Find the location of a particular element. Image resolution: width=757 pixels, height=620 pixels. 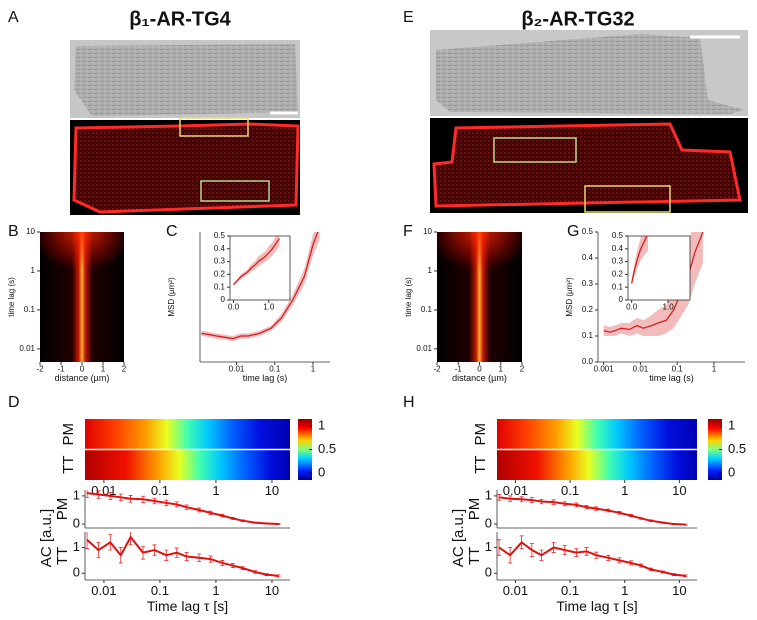

inset-frame is located at coordinates (260, 268).